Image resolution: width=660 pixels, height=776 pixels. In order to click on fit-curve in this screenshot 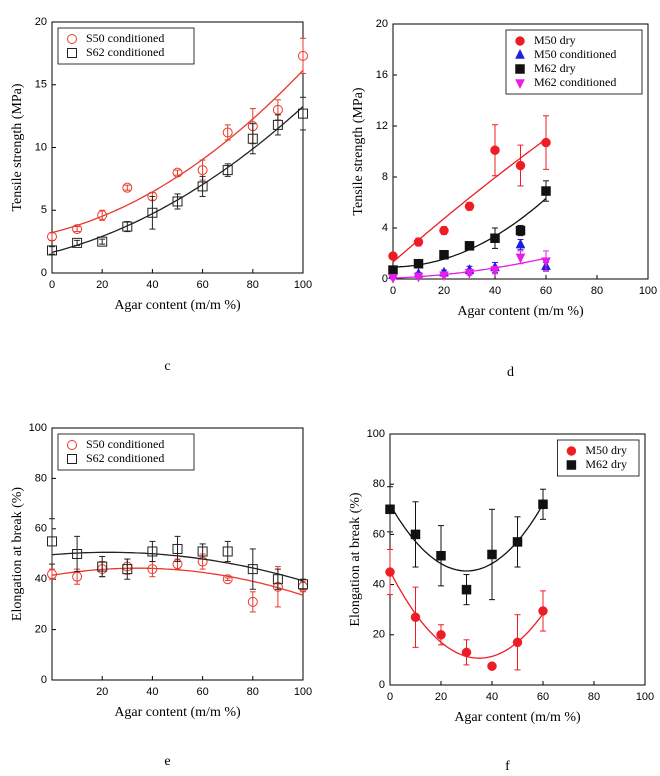, I will do `click(177, 180)`.